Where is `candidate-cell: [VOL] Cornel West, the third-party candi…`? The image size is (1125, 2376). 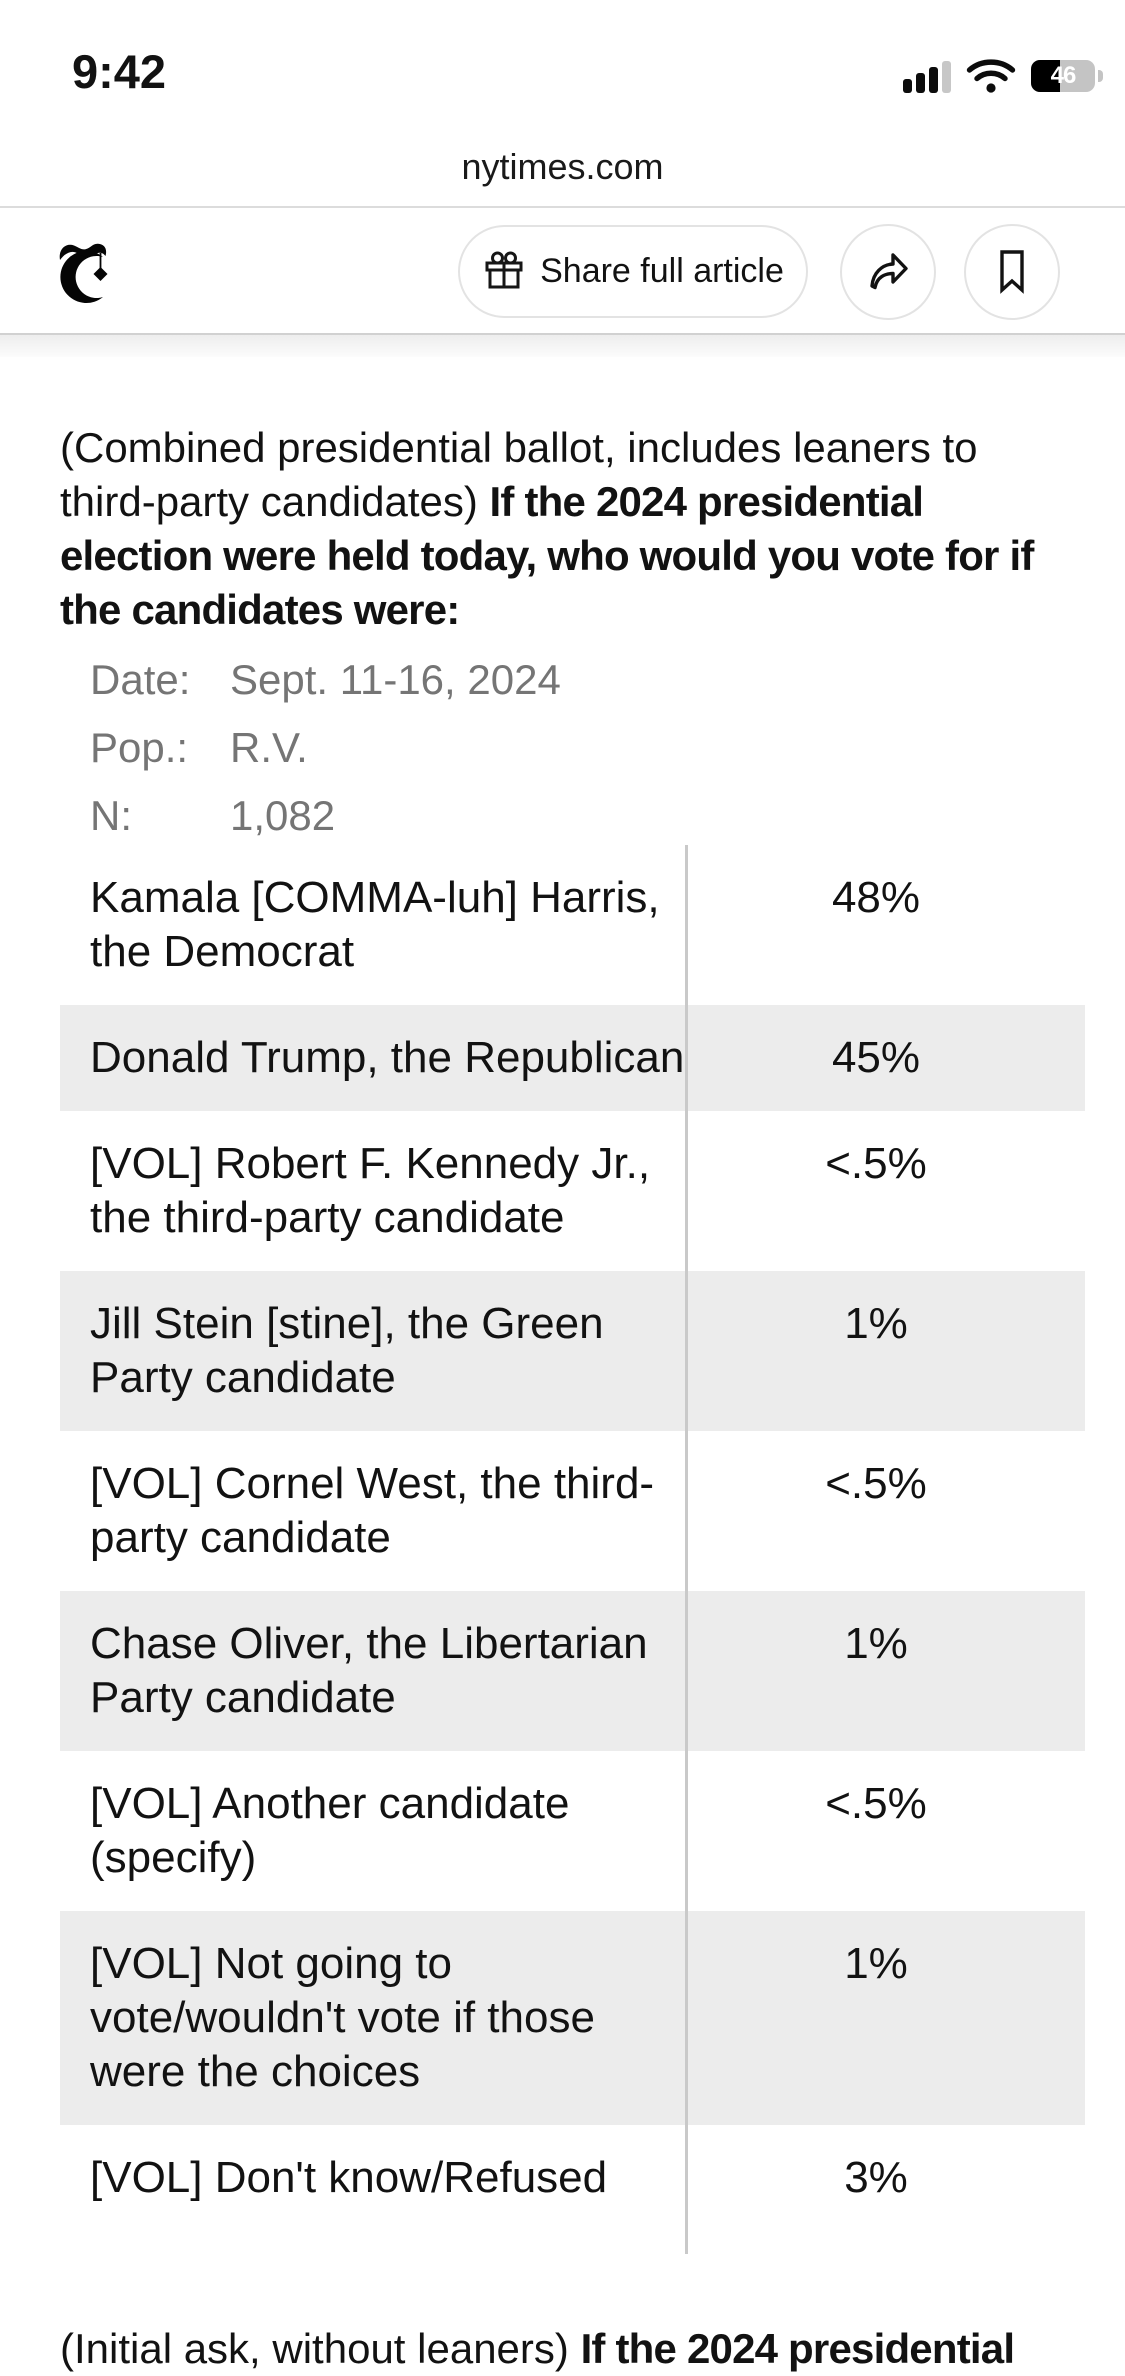
candidate-cell: [VOL] Cornel West, the third-party candi… is located at coordinates (372, 1510).